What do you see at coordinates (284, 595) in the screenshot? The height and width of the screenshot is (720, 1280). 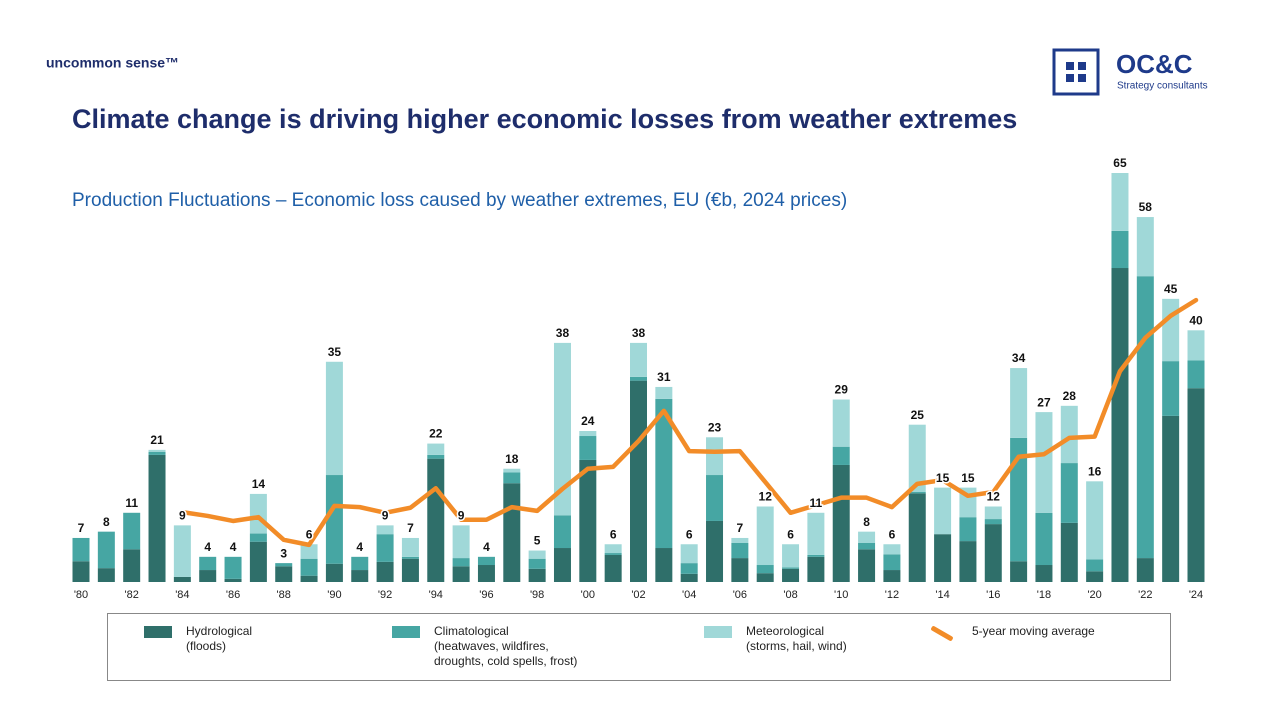 I see `x-tick-label: '88` at bounding box center [284, 595].